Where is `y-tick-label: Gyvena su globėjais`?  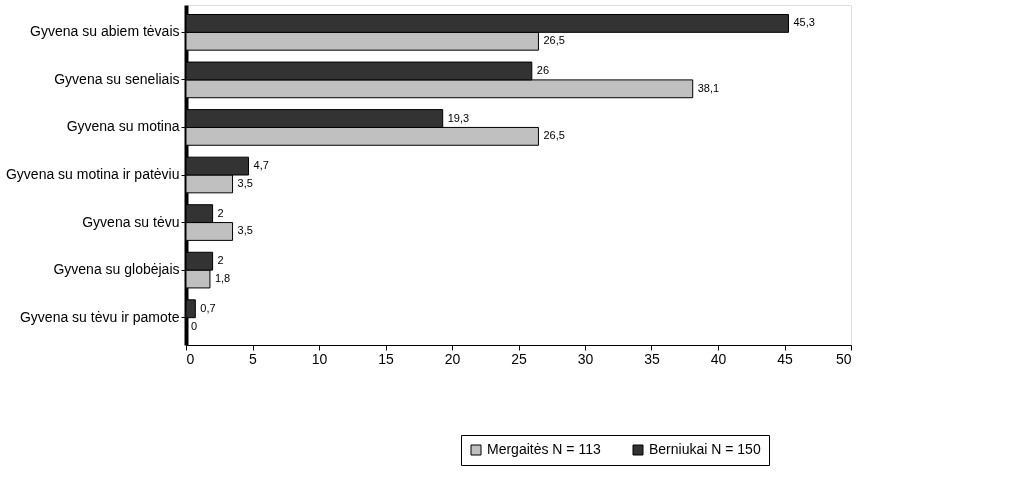
y-tick-label: Gyvena su globėjais is located at coordinates (116, 269).